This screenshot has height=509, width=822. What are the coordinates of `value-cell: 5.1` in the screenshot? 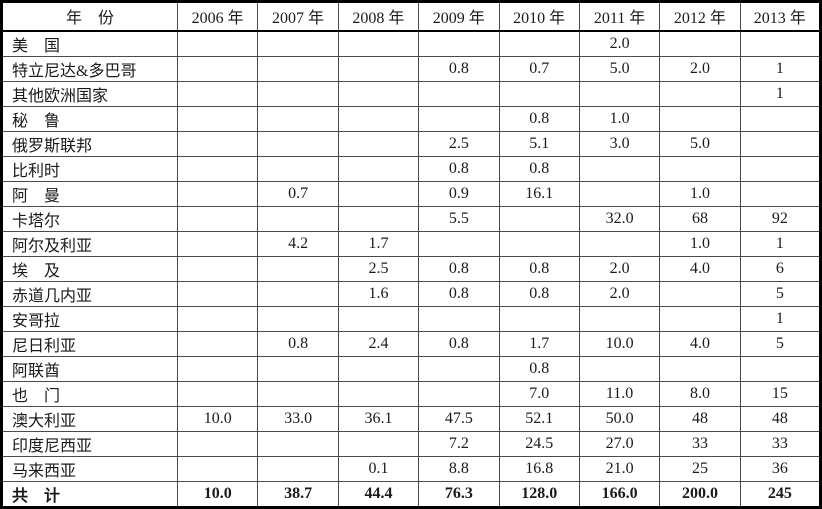 It's located at (539, 143).